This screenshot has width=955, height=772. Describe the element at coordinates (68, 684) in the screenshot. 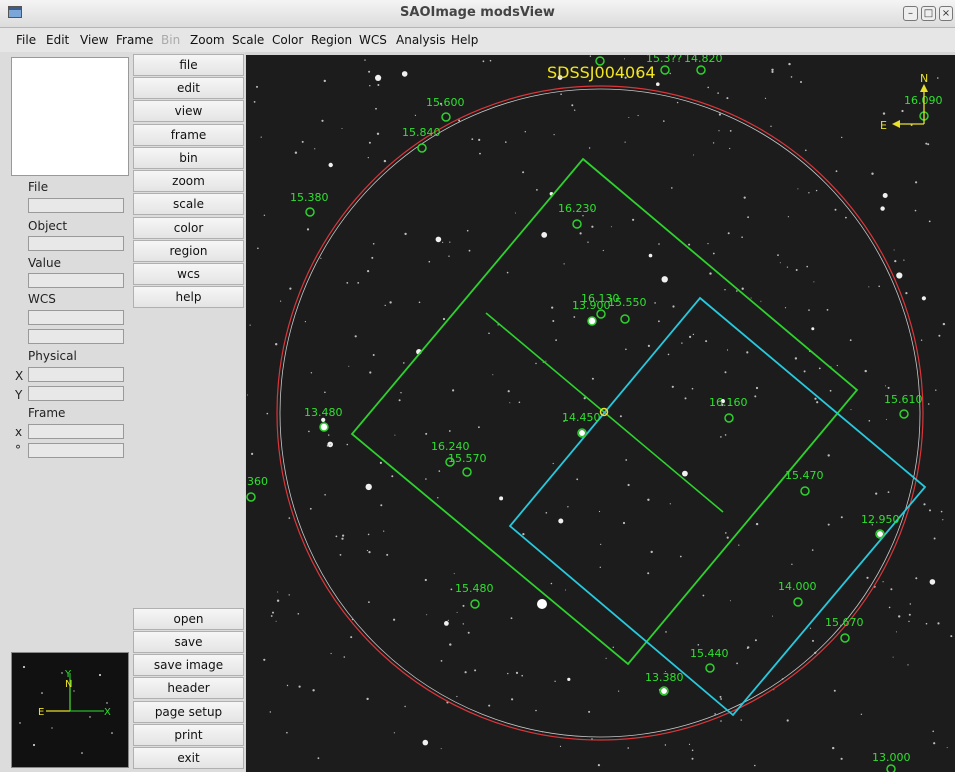

I see `magnifier-n-label: N` at that location.